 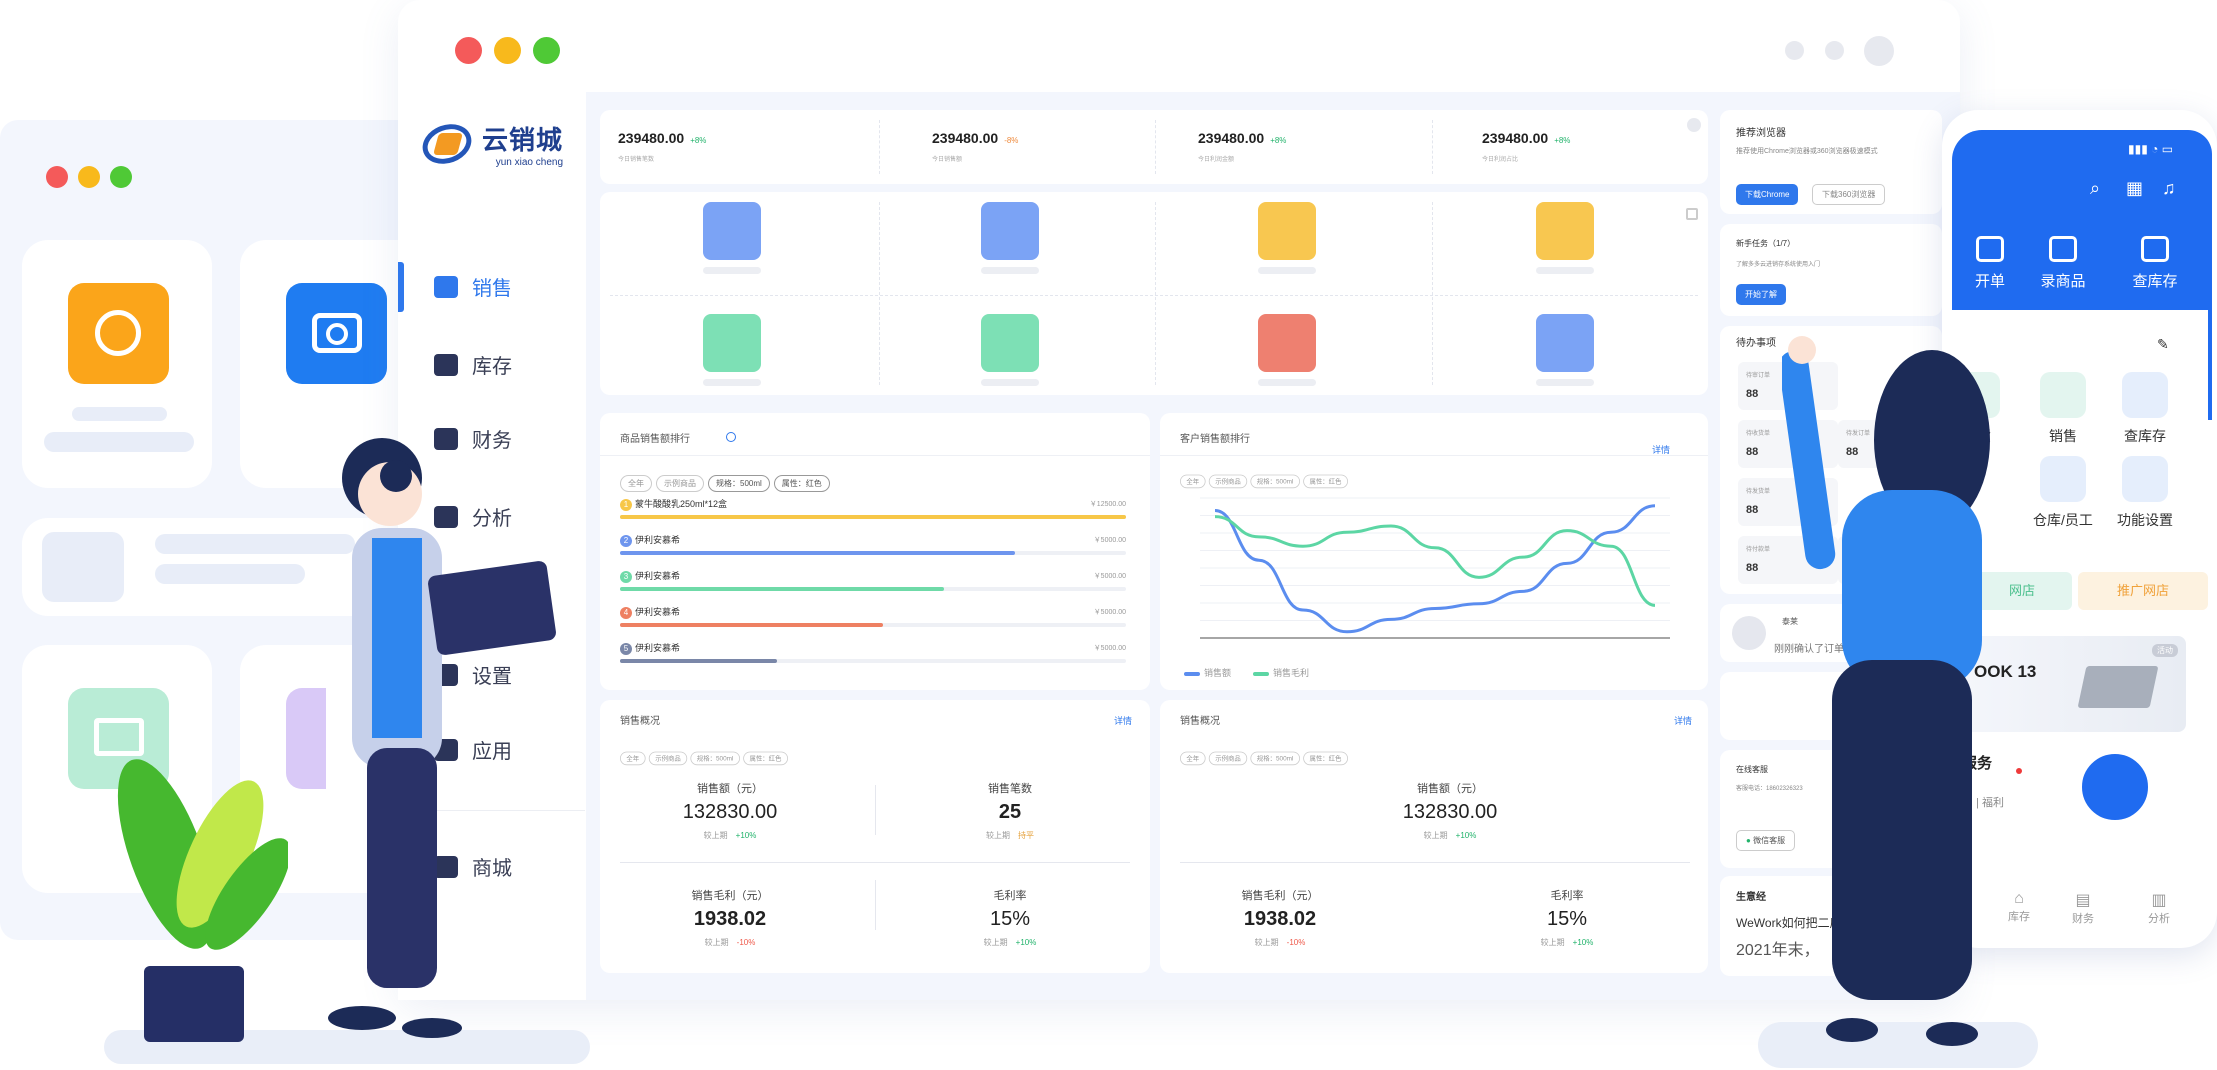 What do you see at coordinates (1010, 918) in the screenshot?
I see `kpi-margin-rate: 毛利率 15% 较上期 +10%` at bounding box center [1010, 918].